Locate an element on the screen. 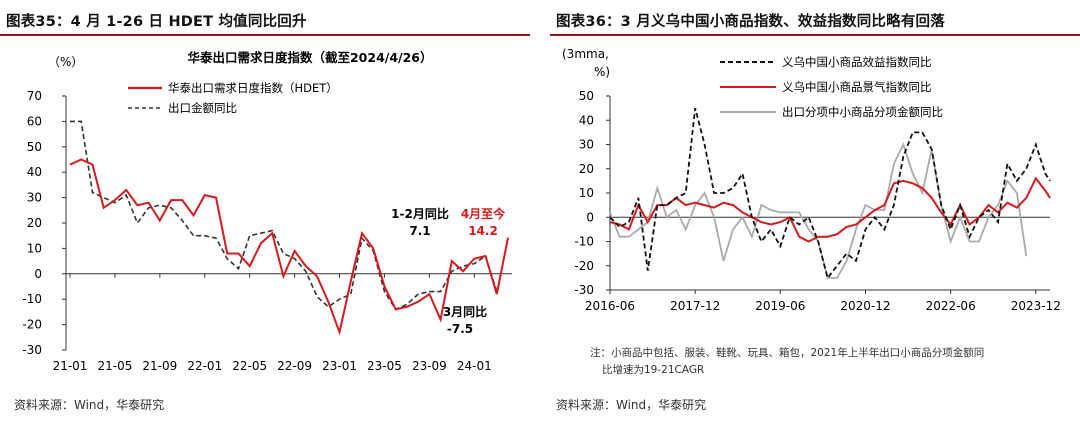 This screenshot has width=1080, height=423. left-y-tick-label: 50 is located at coordinates (34, 147).